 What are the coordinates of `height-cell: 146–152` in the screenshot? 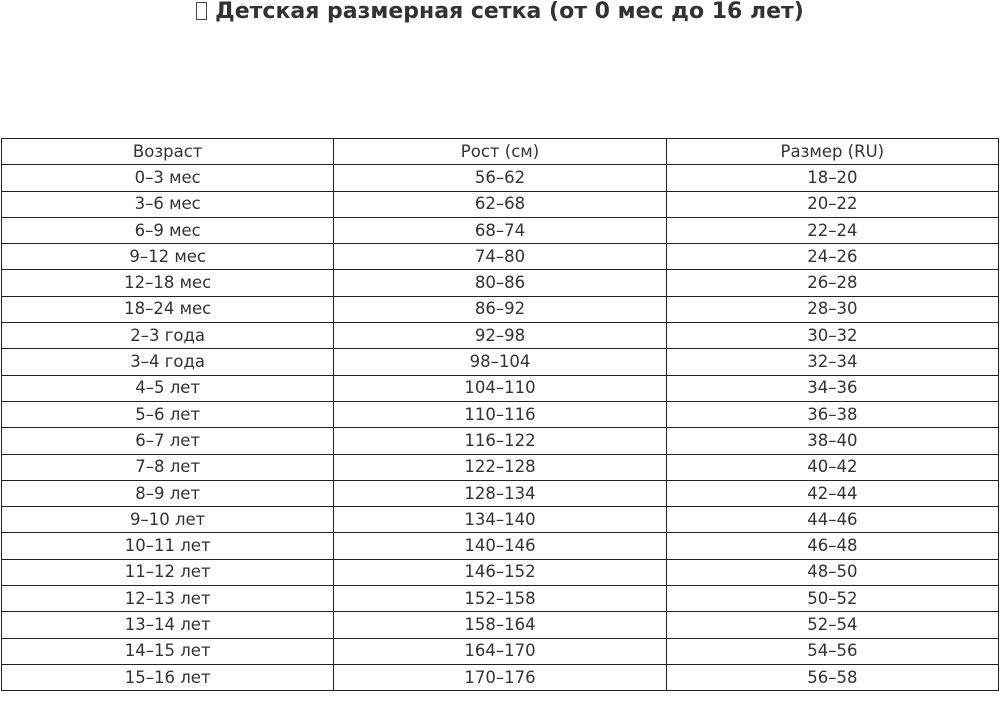 It's located at (500, 572).